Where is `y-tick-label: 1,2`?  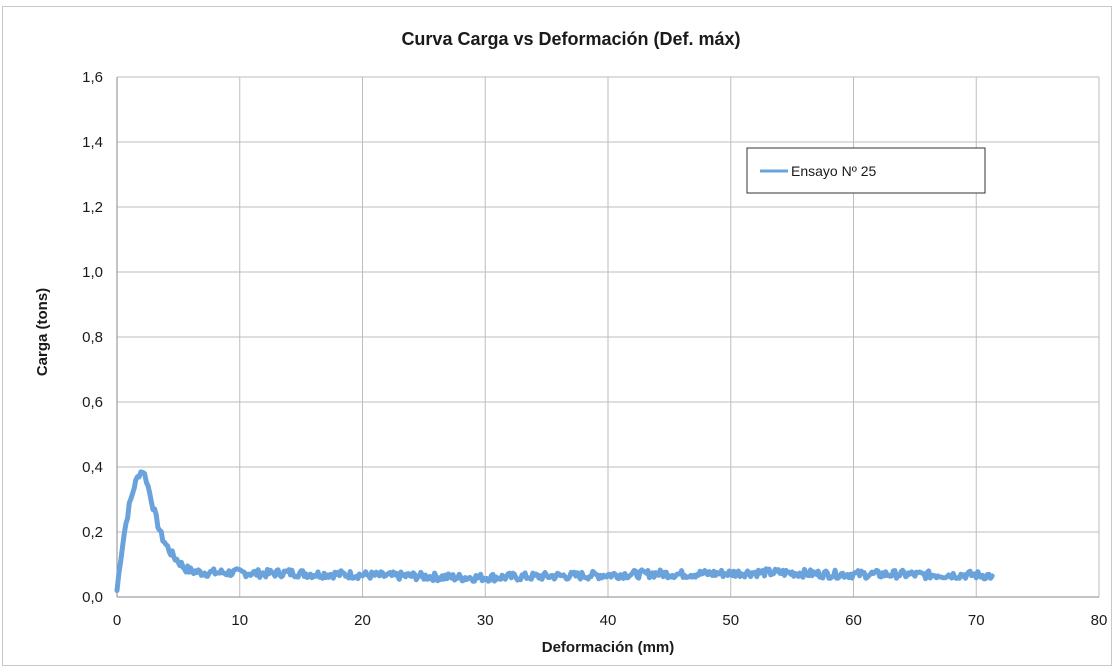
y-tick-label: 1,2 is located at coordinates (92, 207).